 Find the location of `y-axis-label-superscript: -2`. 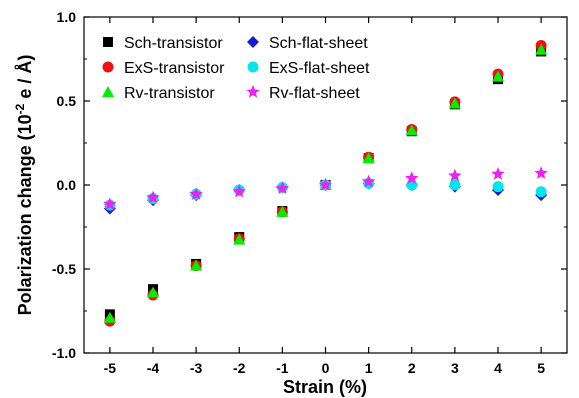

y-axis-label-superscript: -2 is located at coordinates (20, 108).